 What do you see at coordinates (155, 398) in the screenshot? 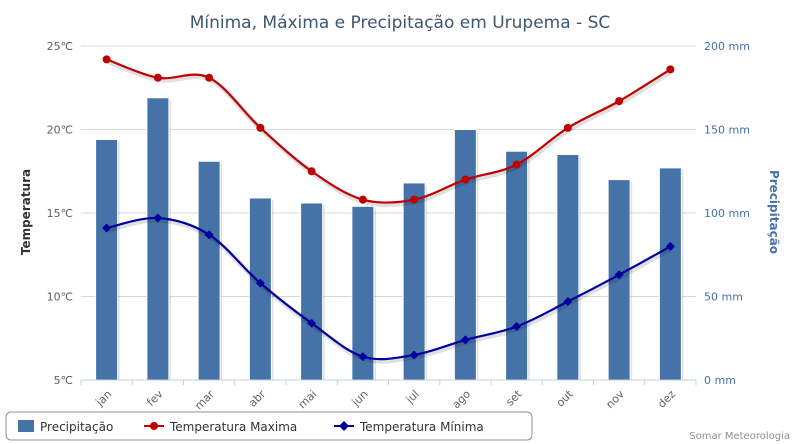
I see `x-tick-label: fev` at bounding box center [155, 398].